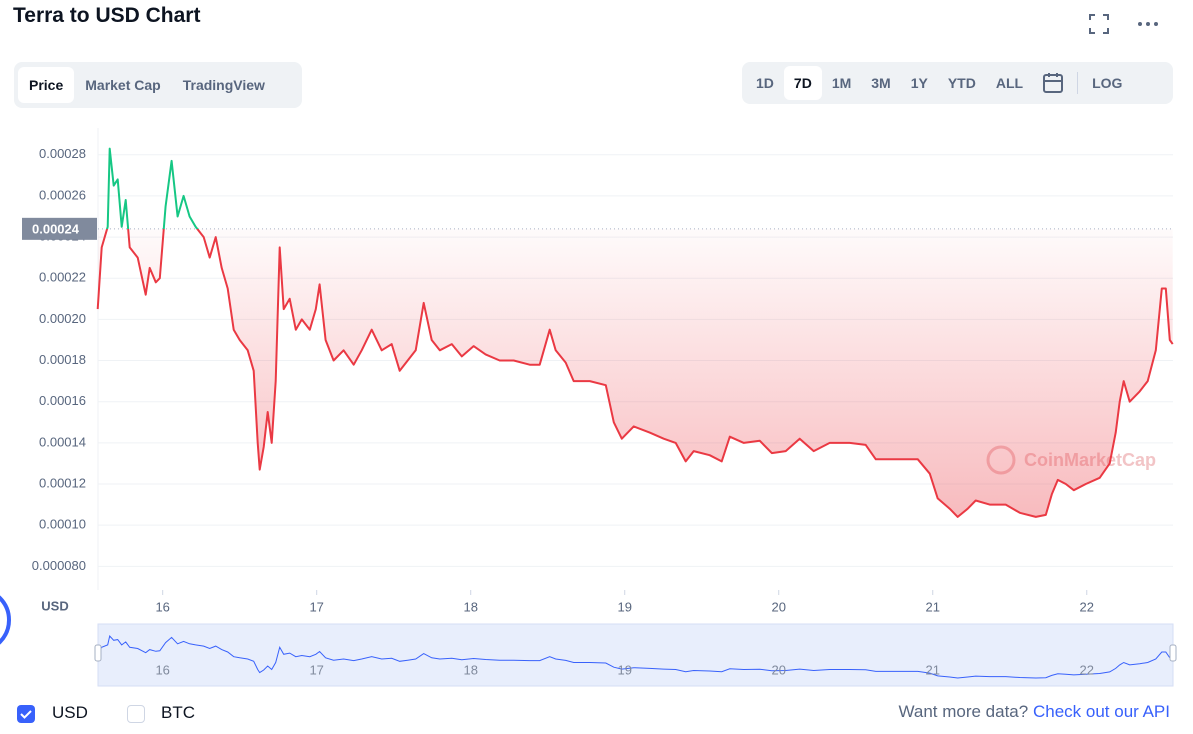 The width and height of the screenshot is (1193, 734). Describe the element at coordinates (59, 565) in the screenshot. I see `y-tick-label: 0.000080` at that location.